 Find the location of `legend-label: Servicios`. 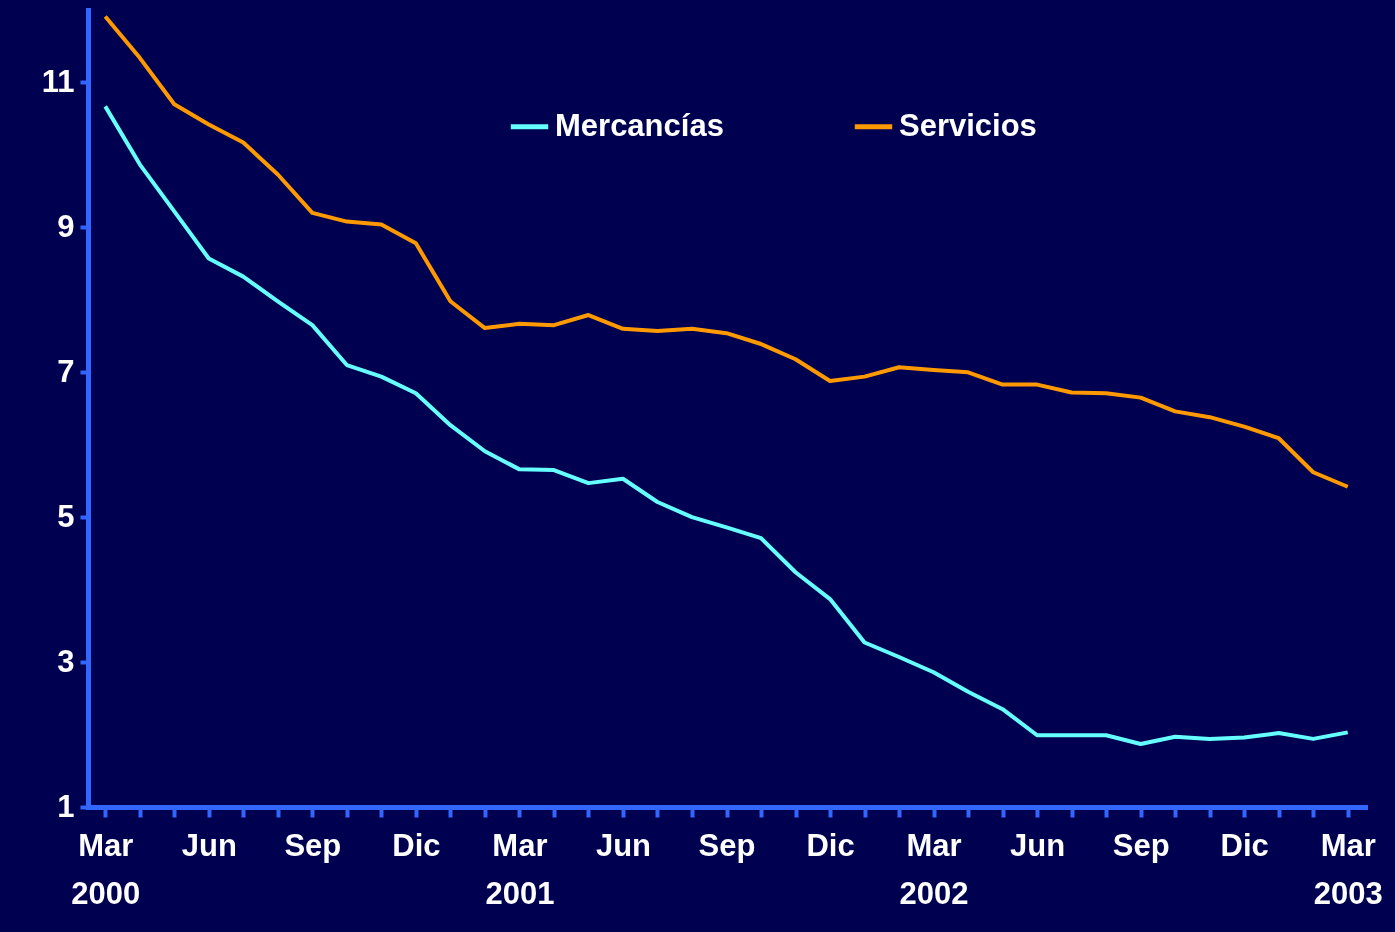

legend-label: Servicios is located at coordinates (968, 125).